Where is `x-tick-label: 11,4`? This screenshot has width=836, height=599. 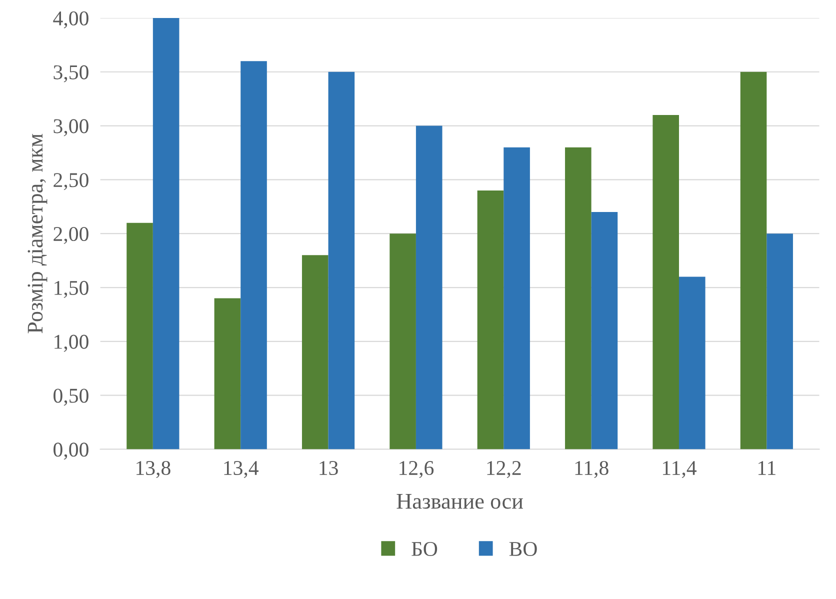
x-tick-label: 11,4 is located at coordinates (679, 469).